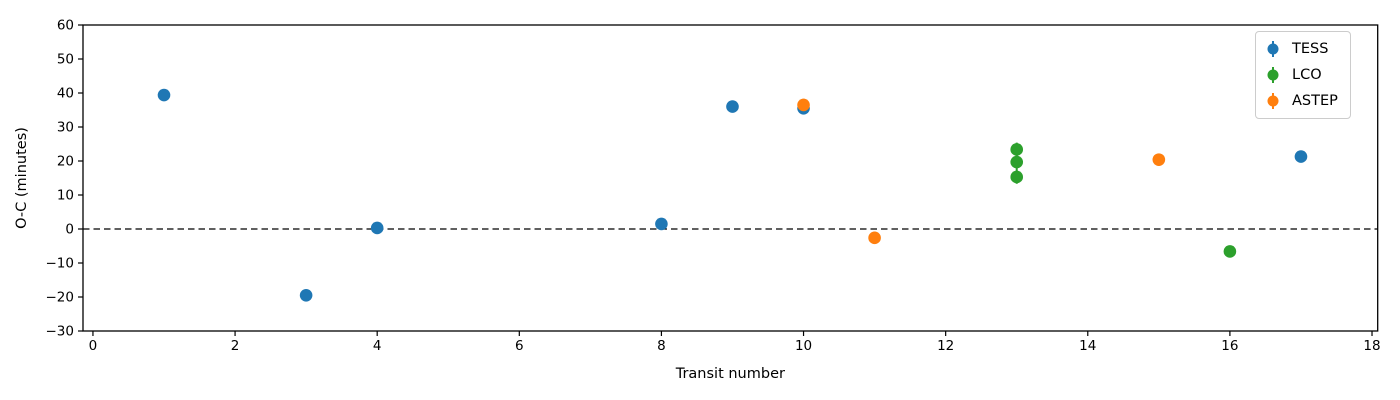 Image resolution: width=1400 pixels, height=400 pixels. What do you see at coordinates (1310, 49) in the screenshot?
I see `legend-label-tess: TESS` at bounding box center [1310, 49].